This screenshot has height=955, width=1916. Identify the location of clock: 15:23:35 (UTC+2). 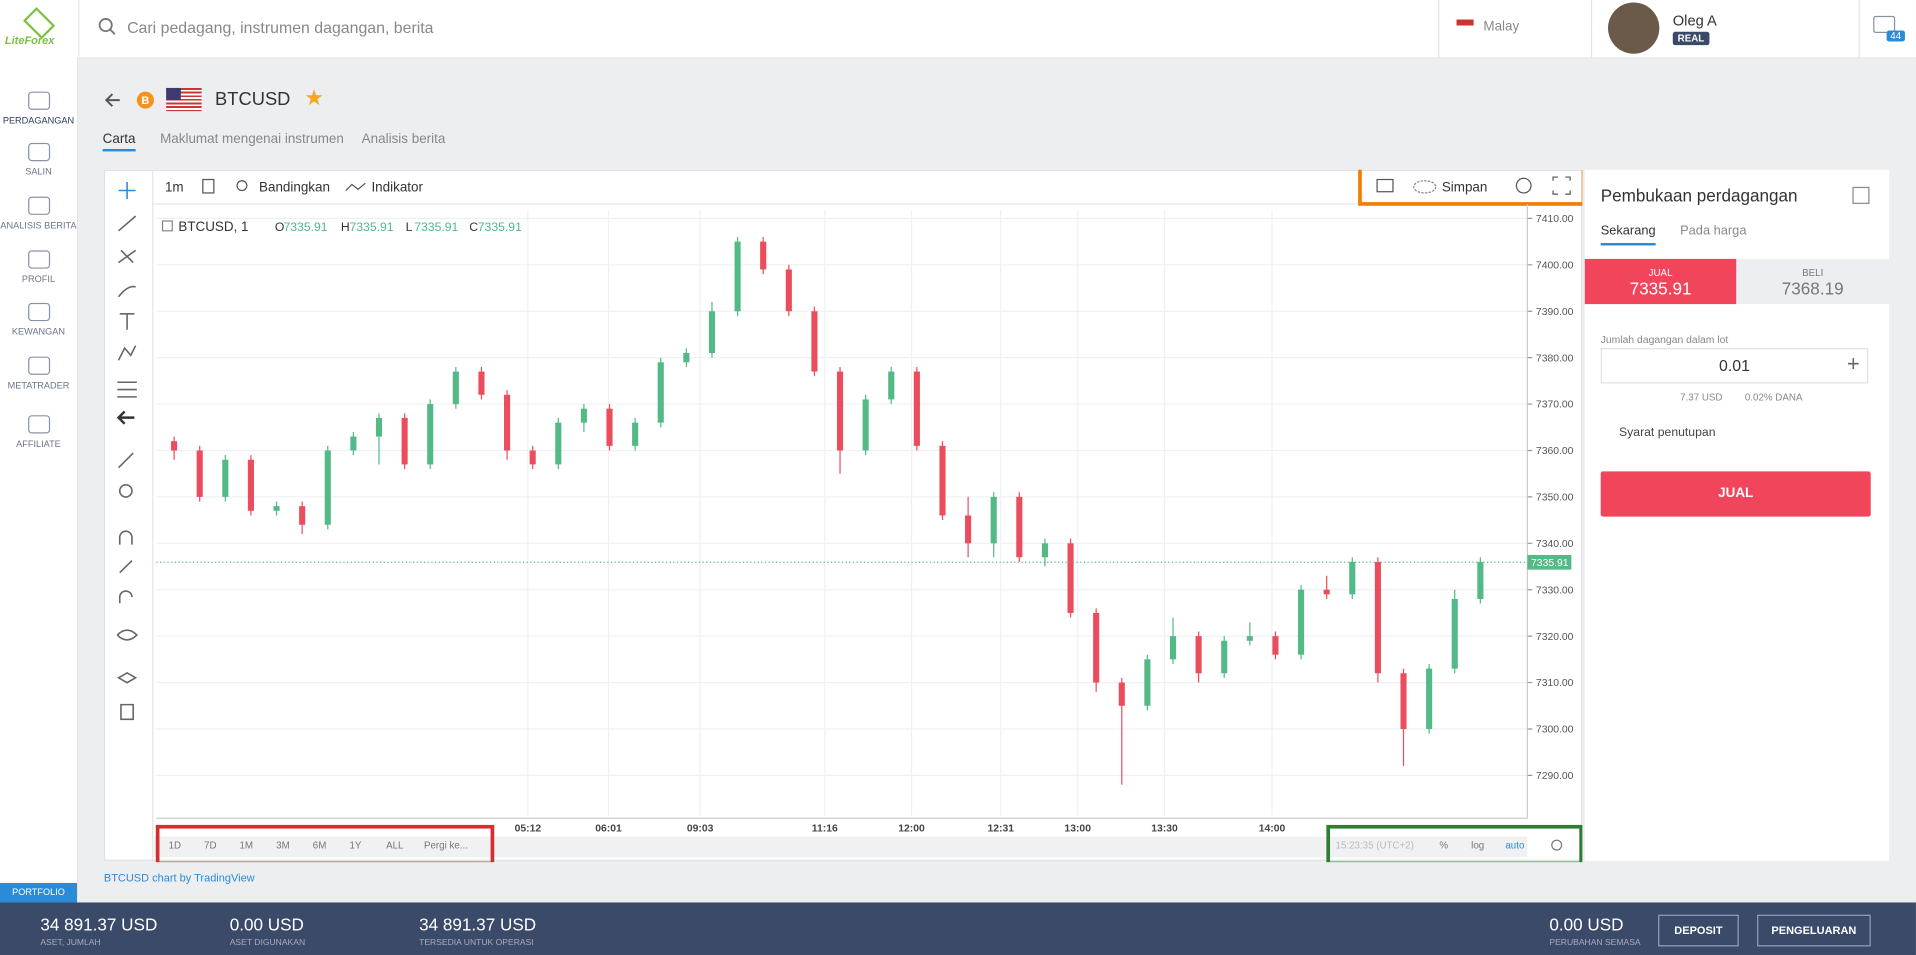
(1375, 846).